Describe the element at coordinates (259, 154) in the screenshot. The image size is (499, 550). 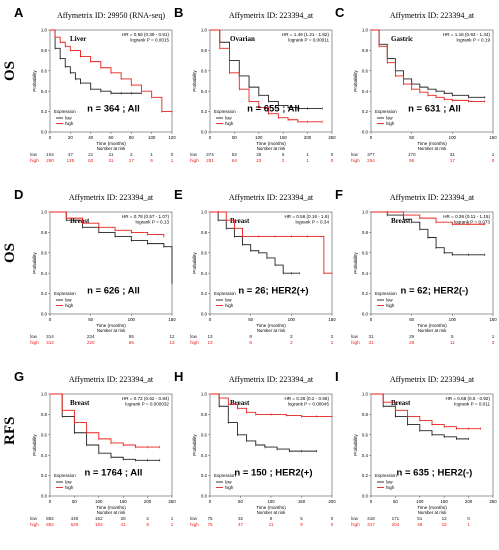
I see `risk-value-low: 25` at that location.